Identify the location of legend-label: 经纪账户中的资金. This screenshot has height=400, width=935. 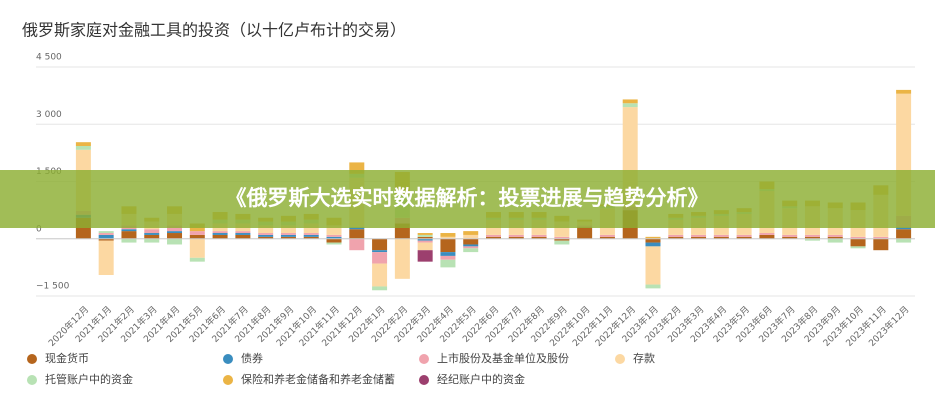
(481, 379).